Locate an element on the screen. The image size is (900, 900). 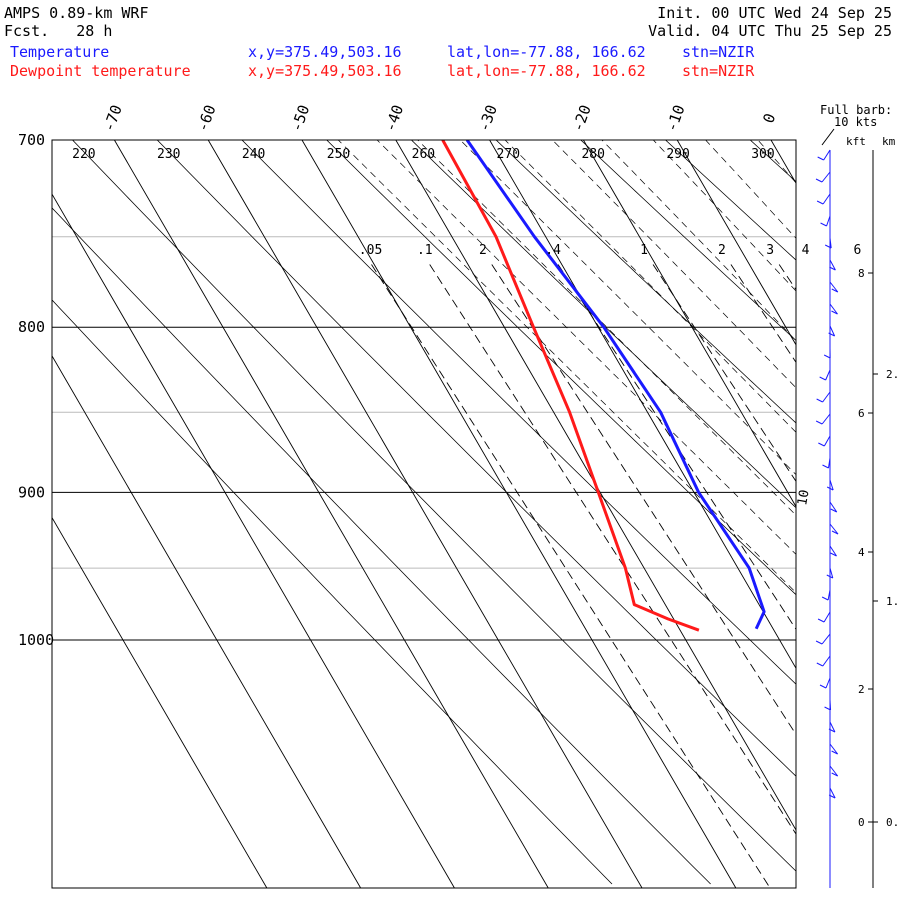
theta-label: 220 is located at coordinates (83, 154).